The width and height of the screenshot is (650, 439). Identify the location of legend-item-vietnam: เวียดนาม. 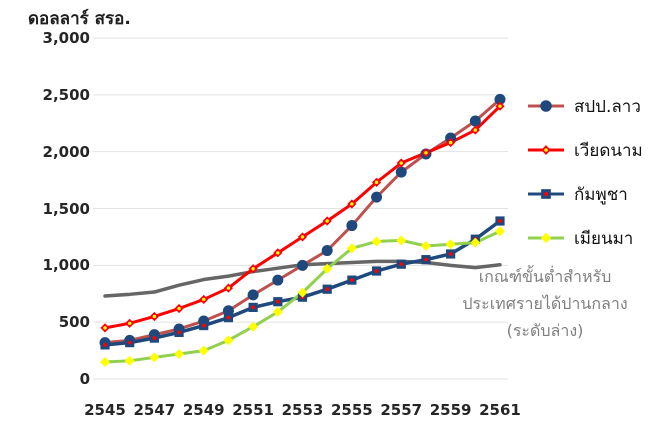
(585, 150).